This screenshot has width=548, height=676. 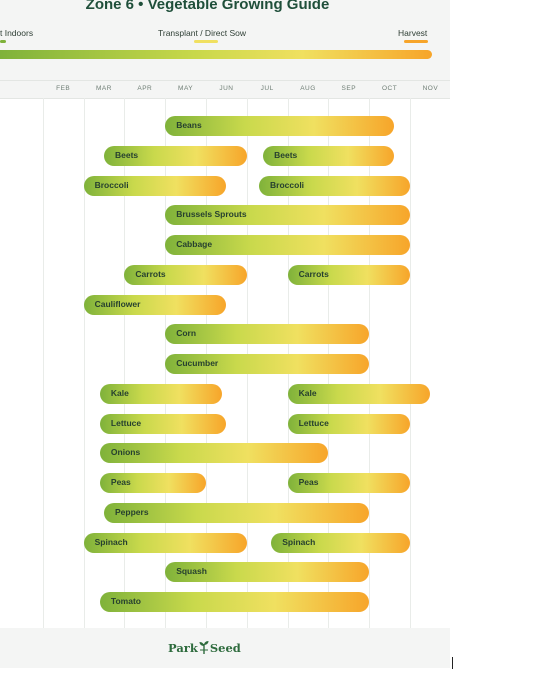 What do you see at coordinates (267, 364) in the screenshot?
I see `bar-cucumber: Cucumber` at bounding box center [267, 364].